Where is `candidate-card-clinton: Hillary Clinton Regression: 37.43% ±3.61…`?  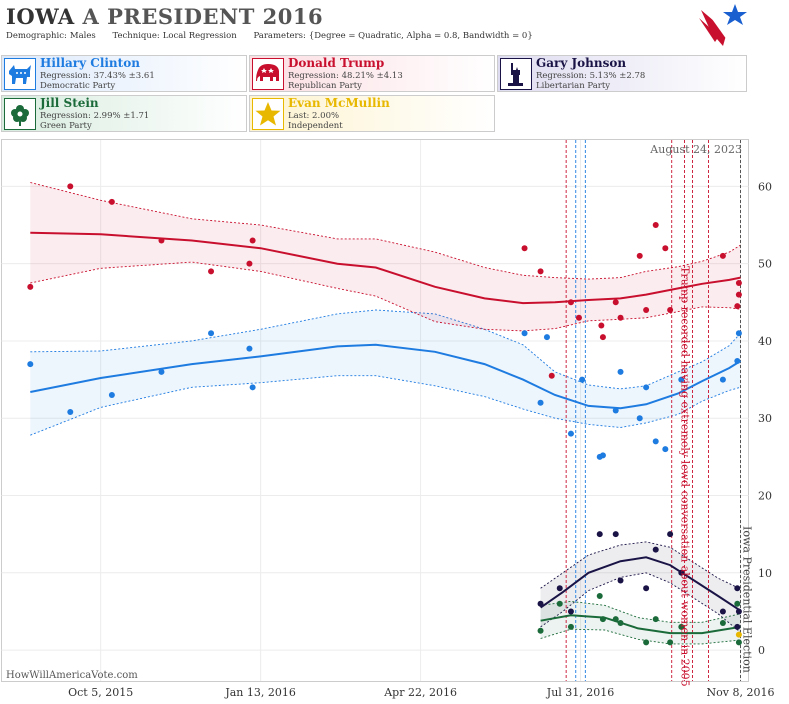 candidate-card-clinton: Hillary Clinton Regression: 37.43% ±3.61… is located at coordinates (124, 73).